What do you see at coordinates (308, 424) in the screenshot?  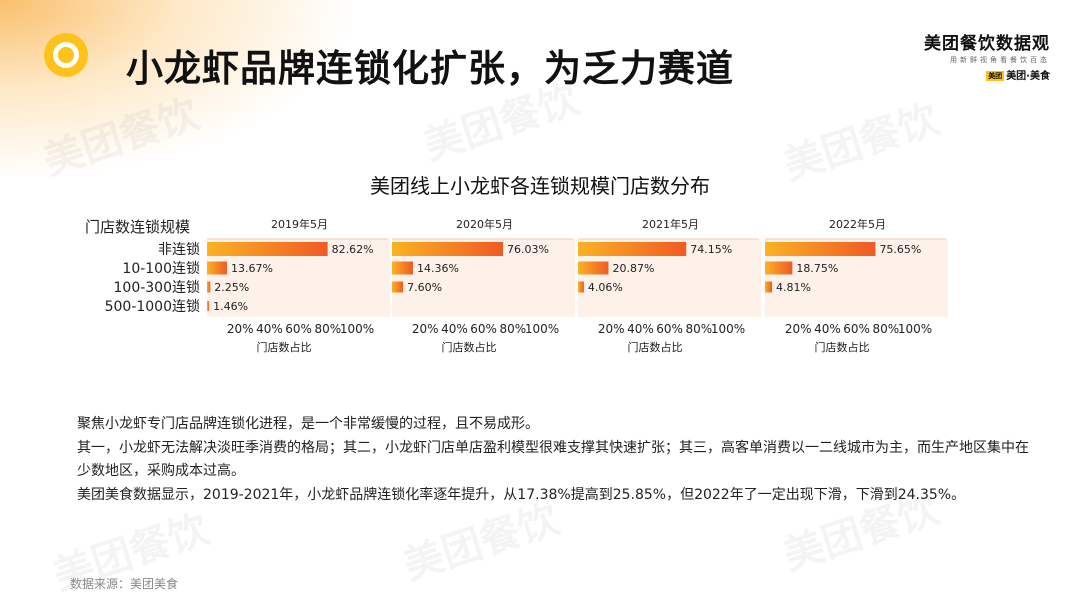 I see `body-paragraph: 聚焦小龙虾专门店品牌连锁化进程，是一个非常缓慢的过程，且不易成形。` at bounding box center [308, 424].